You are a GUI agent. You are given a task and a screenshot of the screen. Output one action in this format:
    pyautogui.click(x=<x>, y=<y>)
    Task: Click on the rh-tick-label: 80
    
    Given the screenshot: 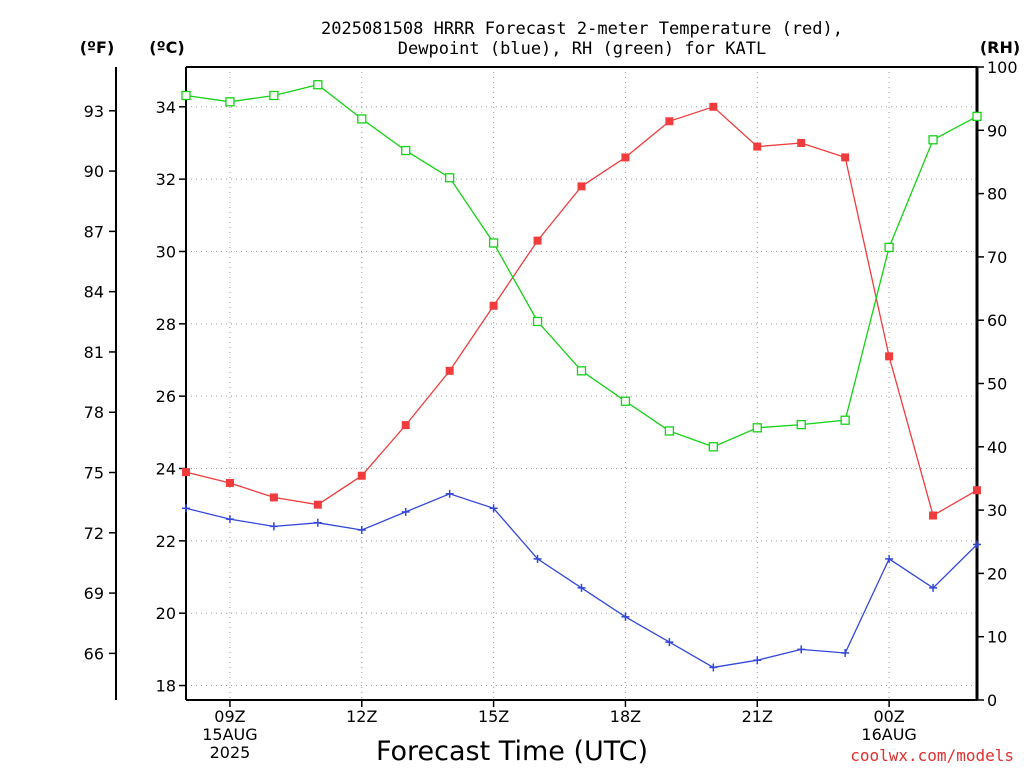 What is the action you would take?
    pyautogui.click(x=997, y=194)
    